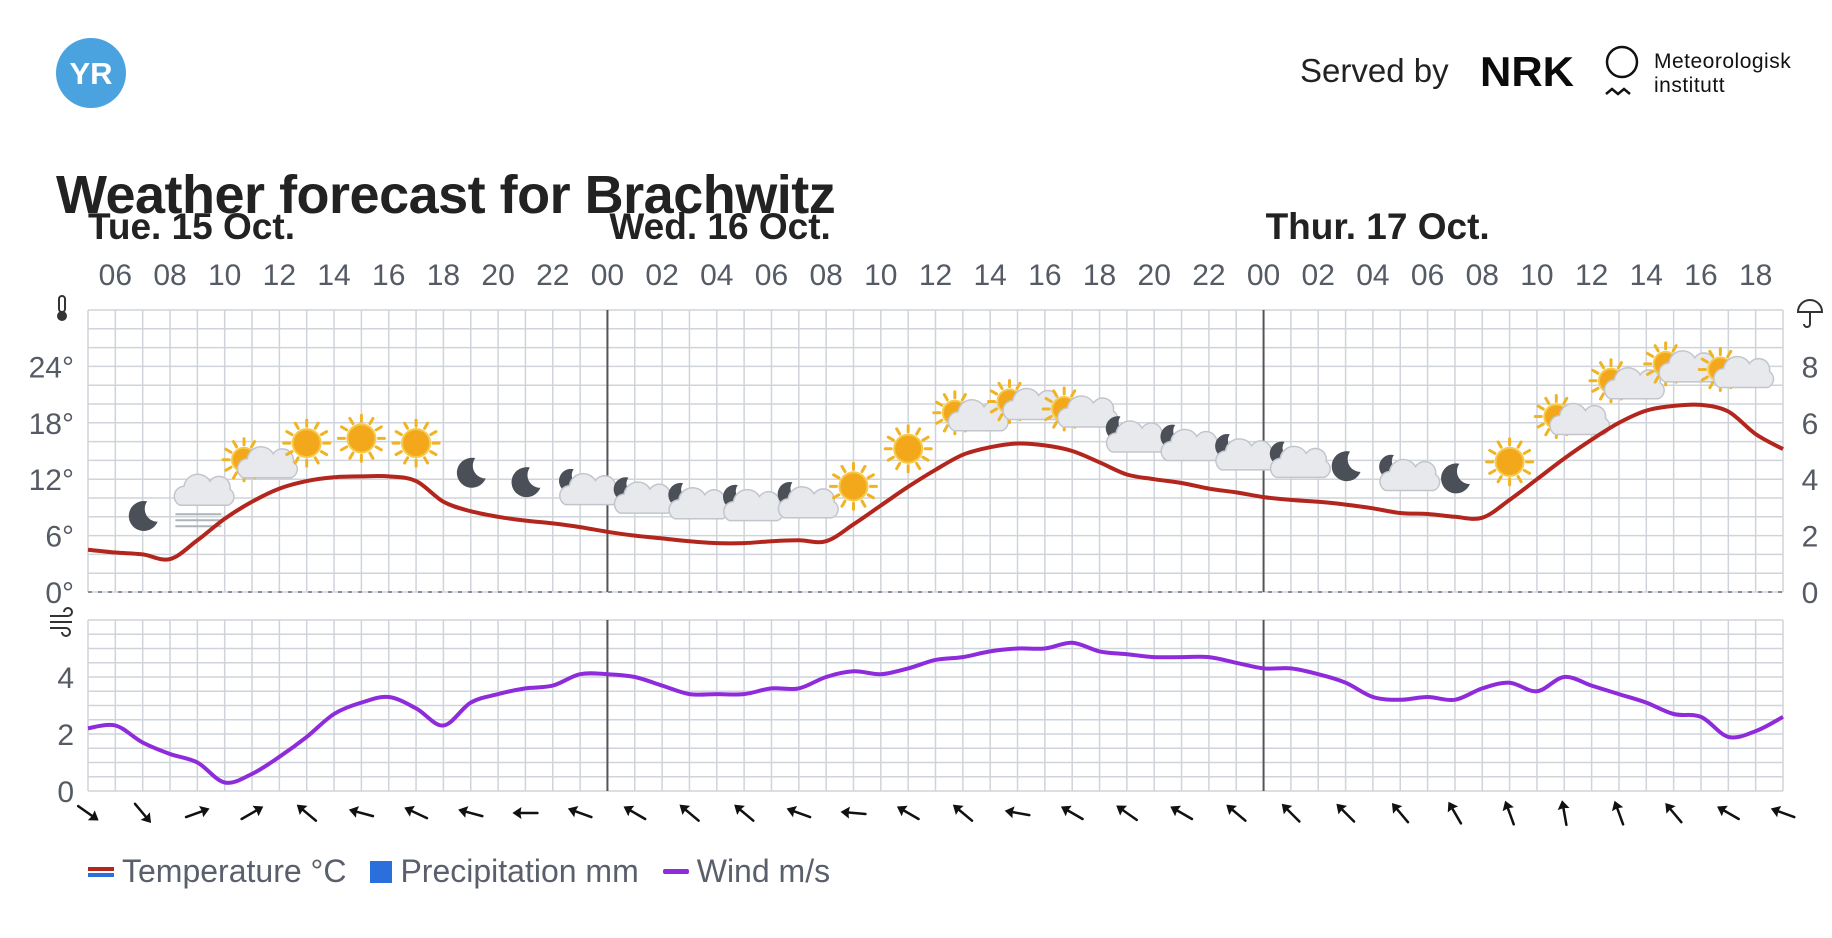  What do you see at coordinates (1374, 70) in the screenshot?
I see `served-by-label: Served by` at bounding box center [1374, 70].